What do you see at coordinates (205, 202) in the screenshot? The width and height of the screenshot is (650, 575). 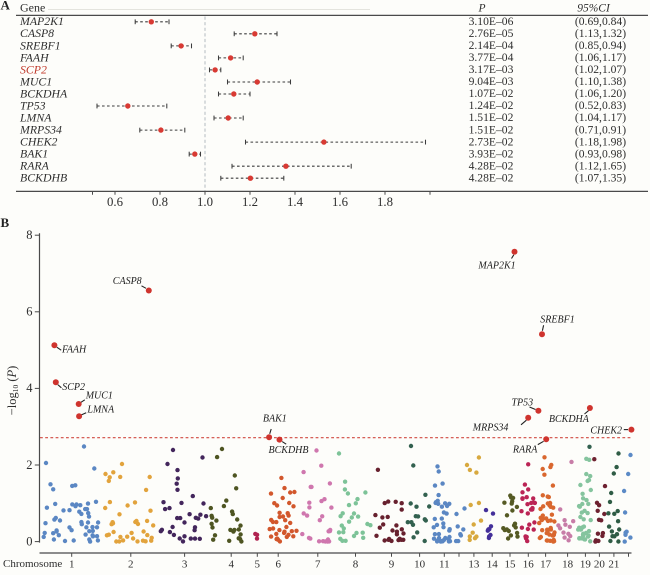 I see `svg-text: 1.0` at bounding box center [205, 202].